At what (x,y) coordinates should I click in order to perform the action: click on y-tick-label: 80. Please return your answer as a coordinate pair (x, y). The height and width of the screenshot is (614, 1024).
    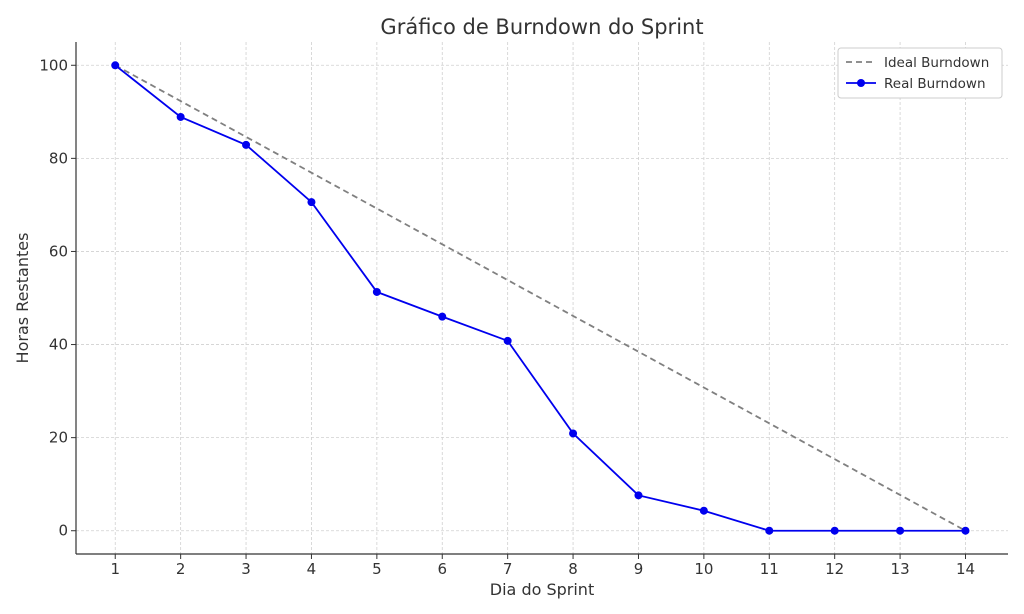
    Looking at the image, I should click on (58, 158).